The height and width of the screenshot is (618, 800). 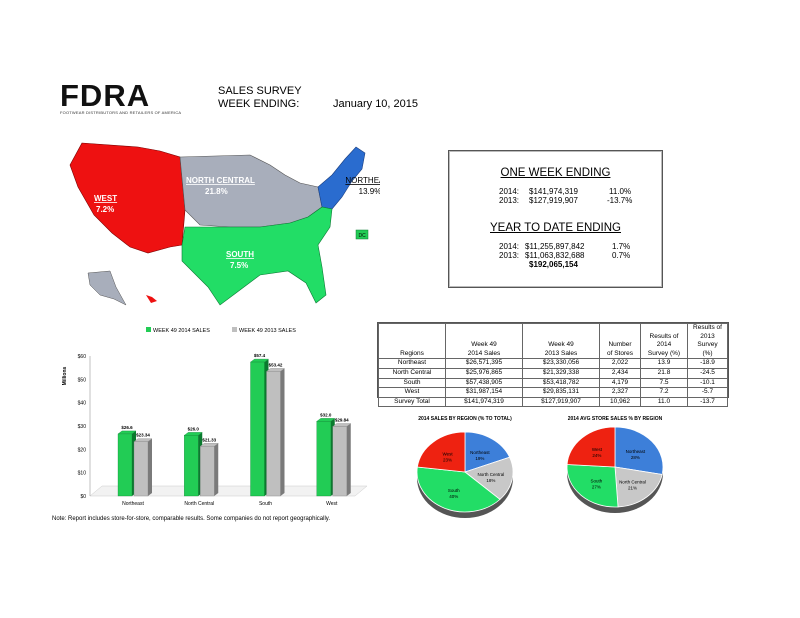 What do you see at coordinates (707, 383) in the screenshot?
I see `table-cell: -10.1` at bounding box center [707, 383].